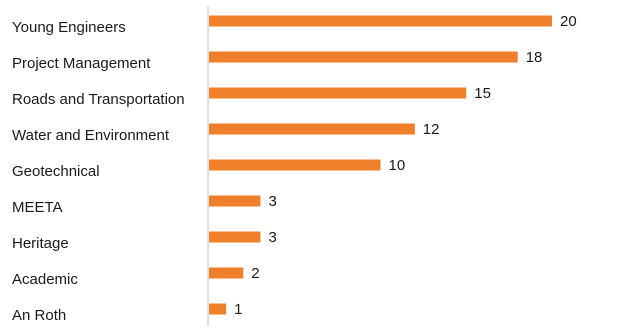  I want to click on category-label: Young Engineers, so click(69, 27).